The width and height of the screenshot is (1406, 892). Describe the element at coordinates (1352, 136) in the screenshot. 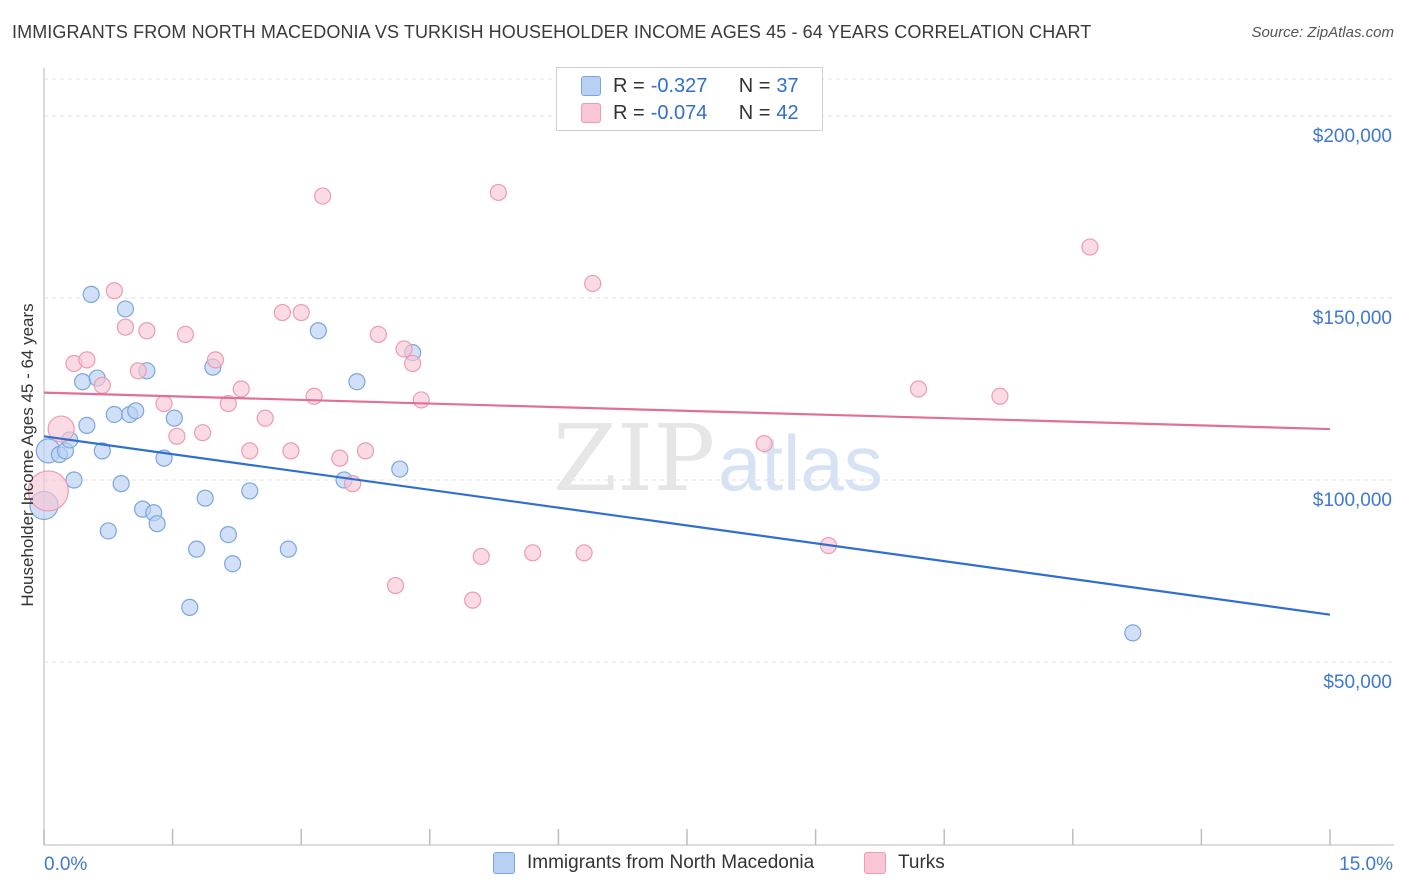

I see `y-tick-label: $200,000` at that location.